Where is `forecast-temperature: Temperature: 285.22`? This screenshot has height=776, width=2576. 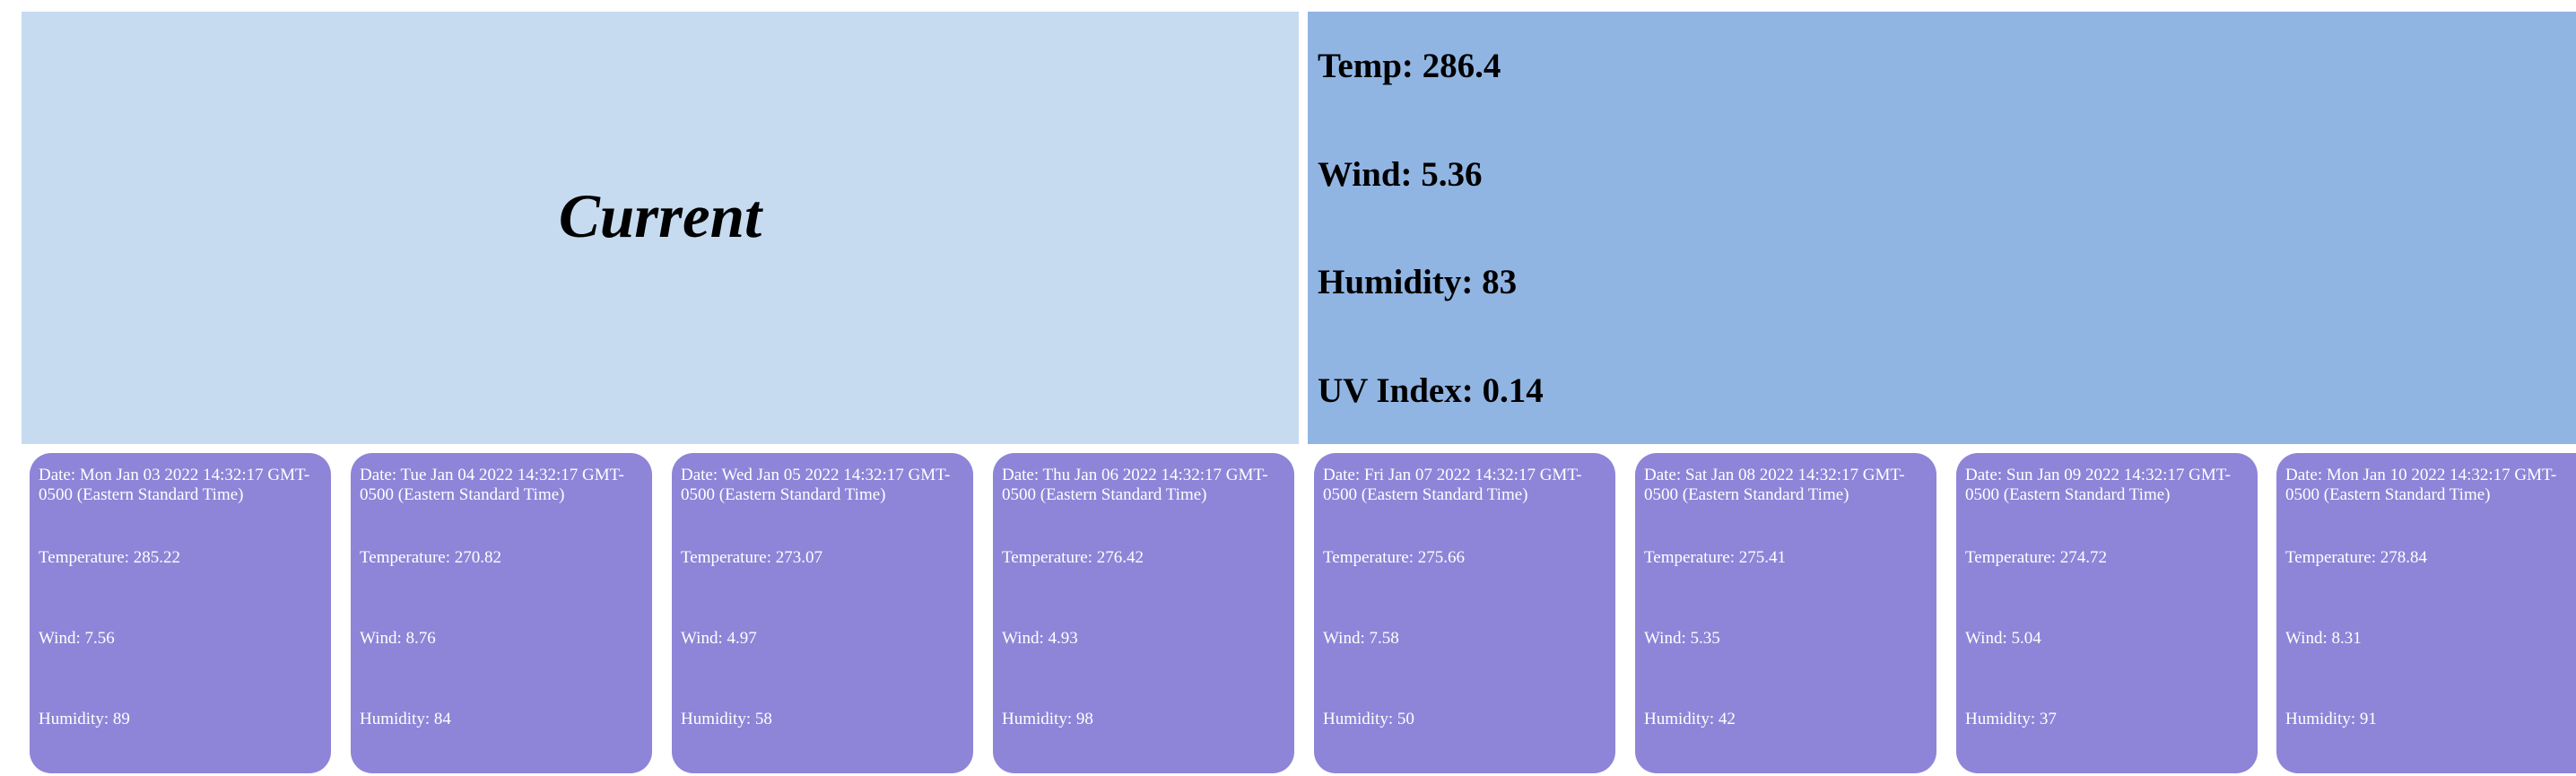 forecast-temperature: Temperature: 285.22 is located at coordinates (110, 557).